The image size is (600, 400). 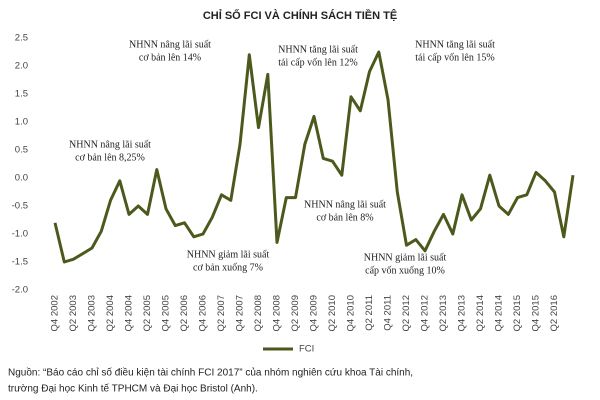 What do you see at coordinates (306, 349) in the screenshot?
I see `legend-label: FCI` at bounding box center [306, 349].